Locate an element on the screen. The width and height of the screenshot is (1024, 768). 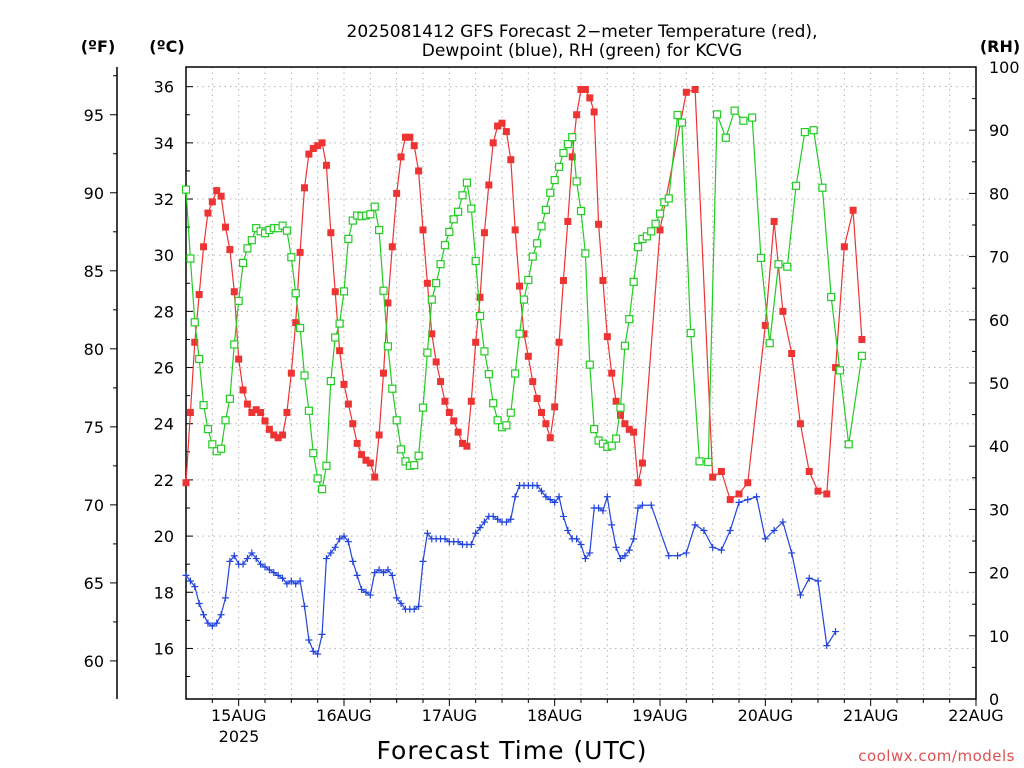
fahrenheit-tick-label: 70 is located at coordinates (94, 505).